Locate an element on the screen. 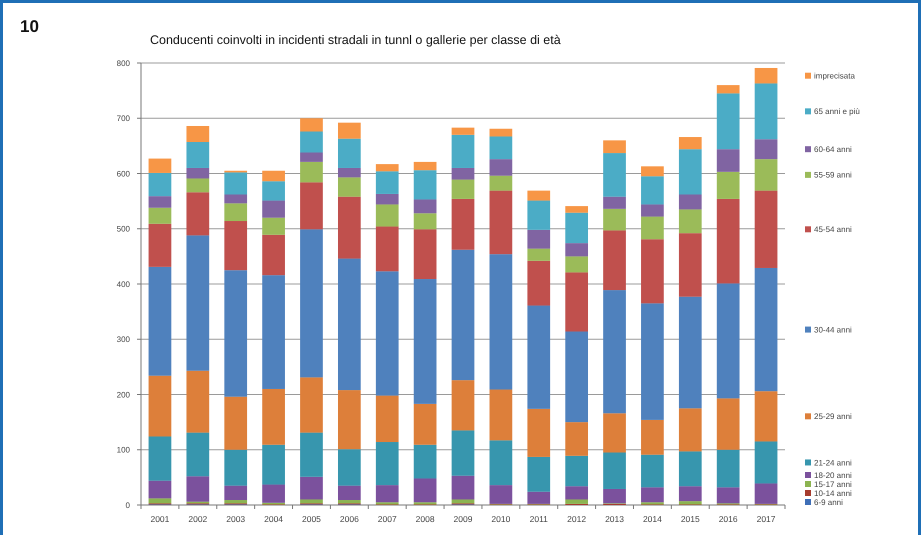 Image resolution: width=921 pixels, height=535 pixels. legend-label: 60-64 anni is located at coordinates (833, 149).